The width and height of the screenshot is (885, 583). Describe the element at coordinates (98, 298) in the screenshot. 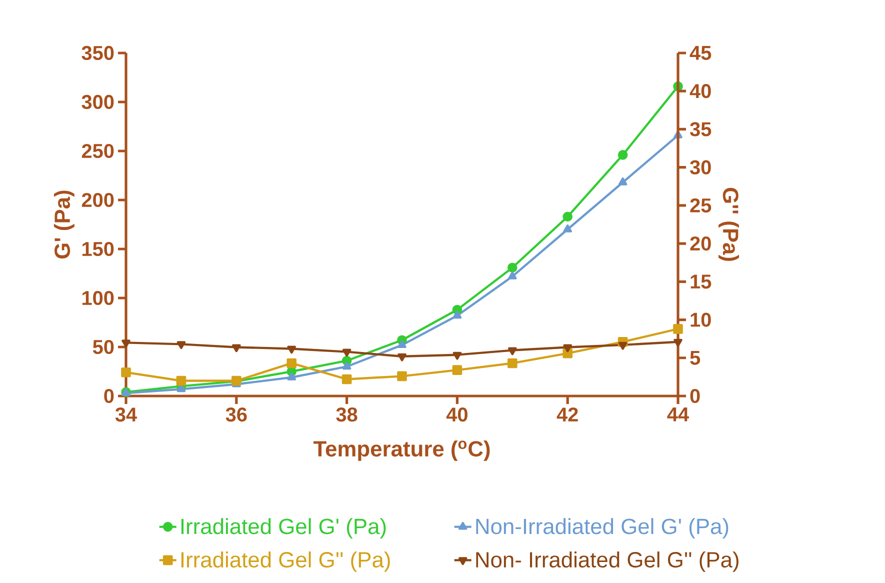

I see `y-tick-label: 100` at that location.